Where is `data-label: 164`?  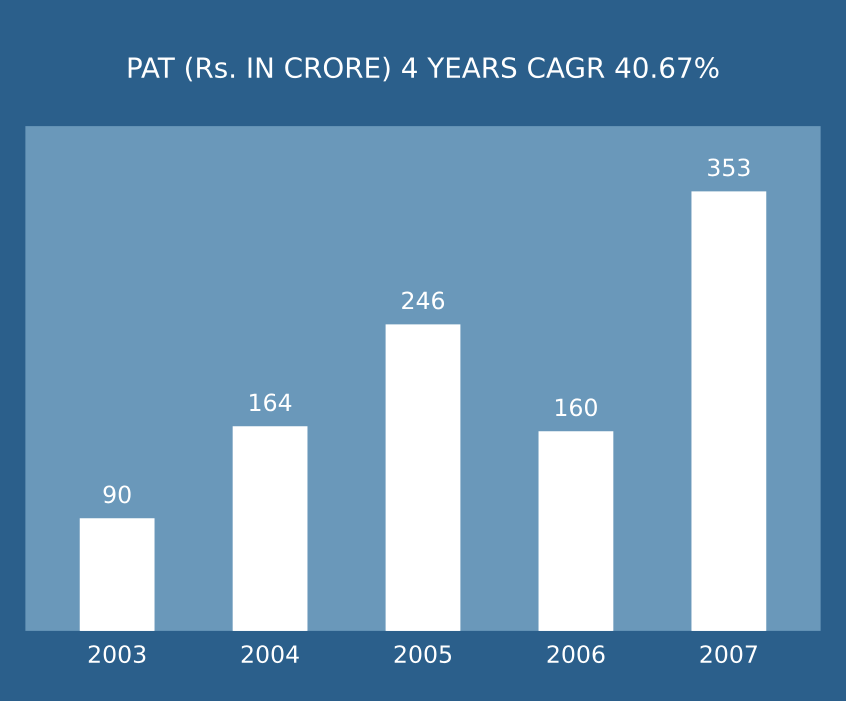
data-label: 164 is located at coordinates (271, 402).